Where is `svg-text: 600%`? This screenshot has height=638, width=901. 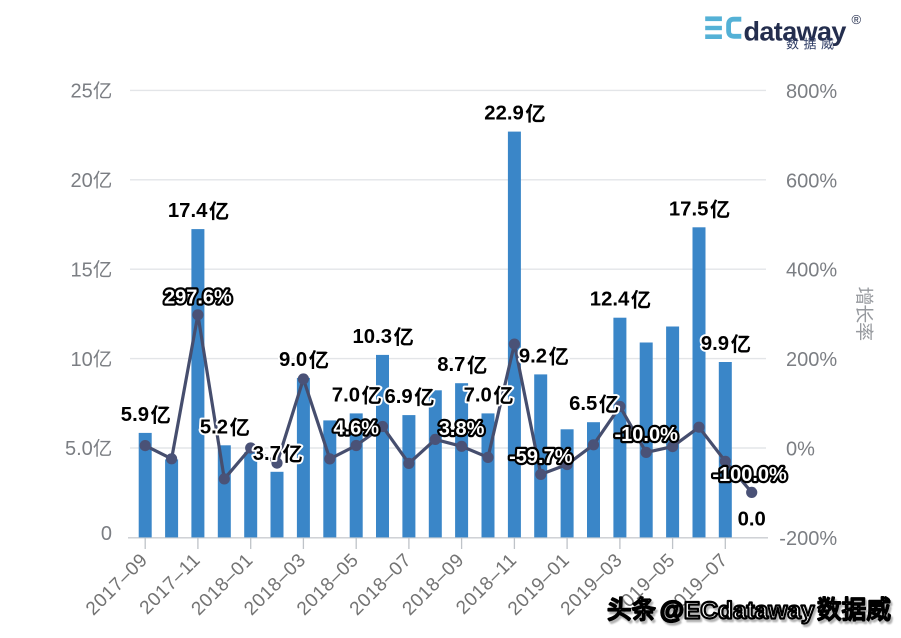 svg-text: 600% is located at coordinates (811, 181).